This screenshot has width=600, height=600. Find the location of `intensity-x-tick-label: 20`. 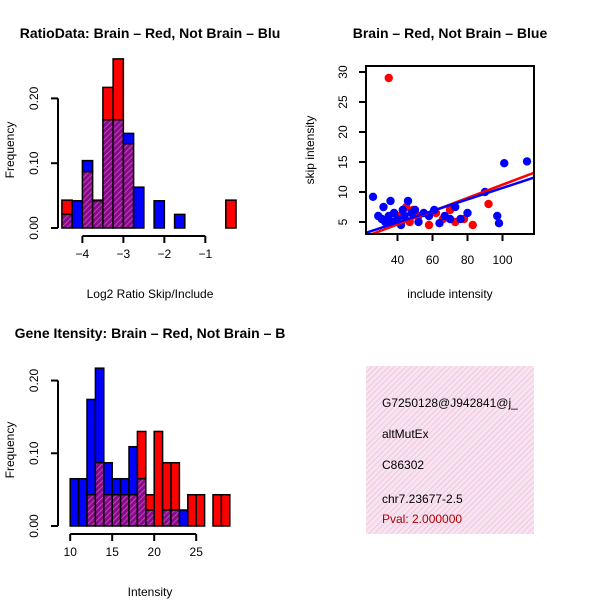

intensity-x-tick-label: 20 is located at coordinates (155, 552).